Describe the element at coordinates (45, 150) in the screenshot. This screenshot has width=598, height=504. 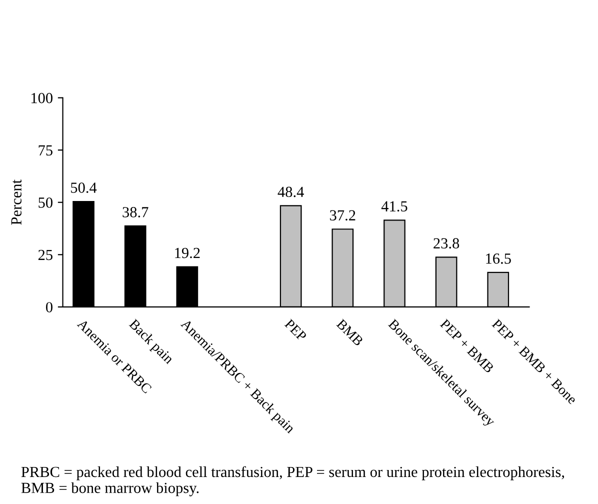
I see `y-tick-label: 75` at that location.